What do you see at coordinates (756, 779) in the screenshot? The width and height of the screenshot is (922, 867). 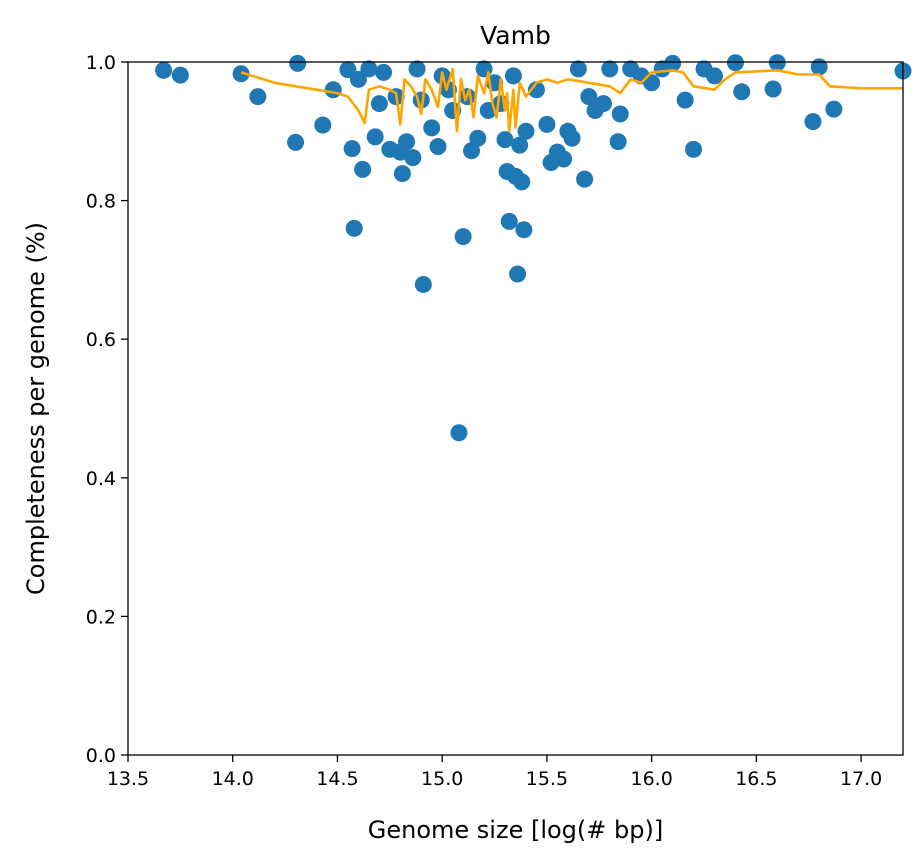 I see `x-tick-label-6: 16.5` at bounding box center [756, 779].